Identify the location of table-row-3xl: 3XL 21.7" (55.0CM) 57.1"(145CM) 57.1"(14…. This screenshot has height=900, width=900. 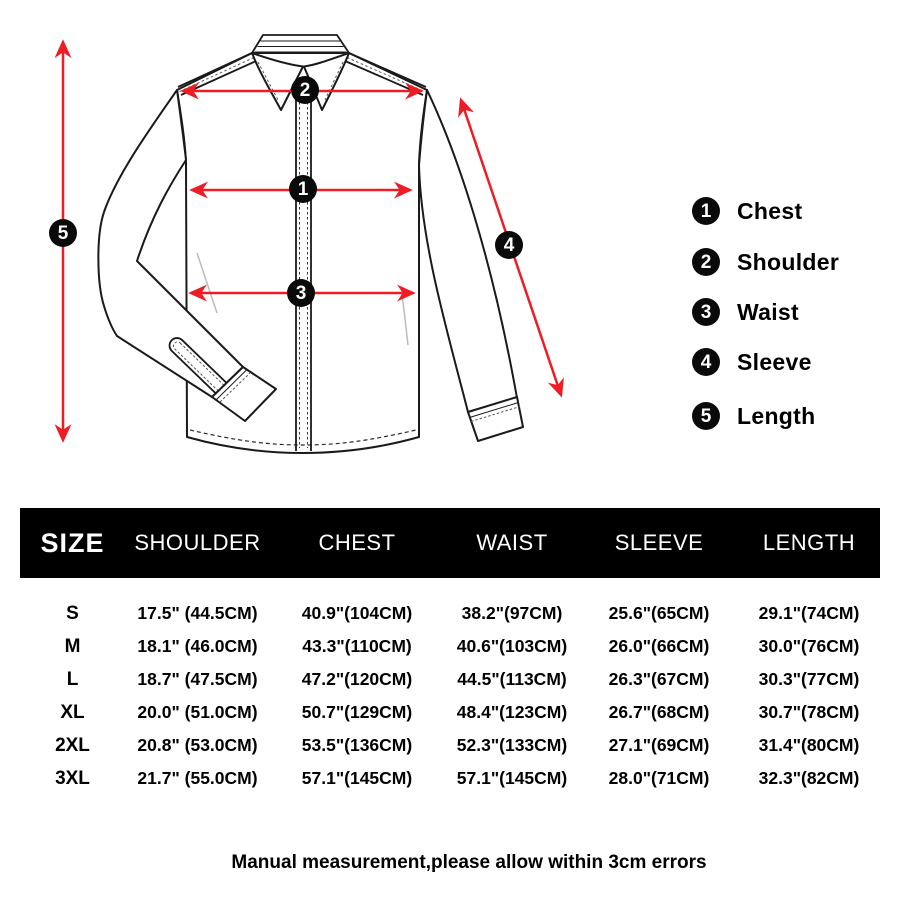
(450, 778).